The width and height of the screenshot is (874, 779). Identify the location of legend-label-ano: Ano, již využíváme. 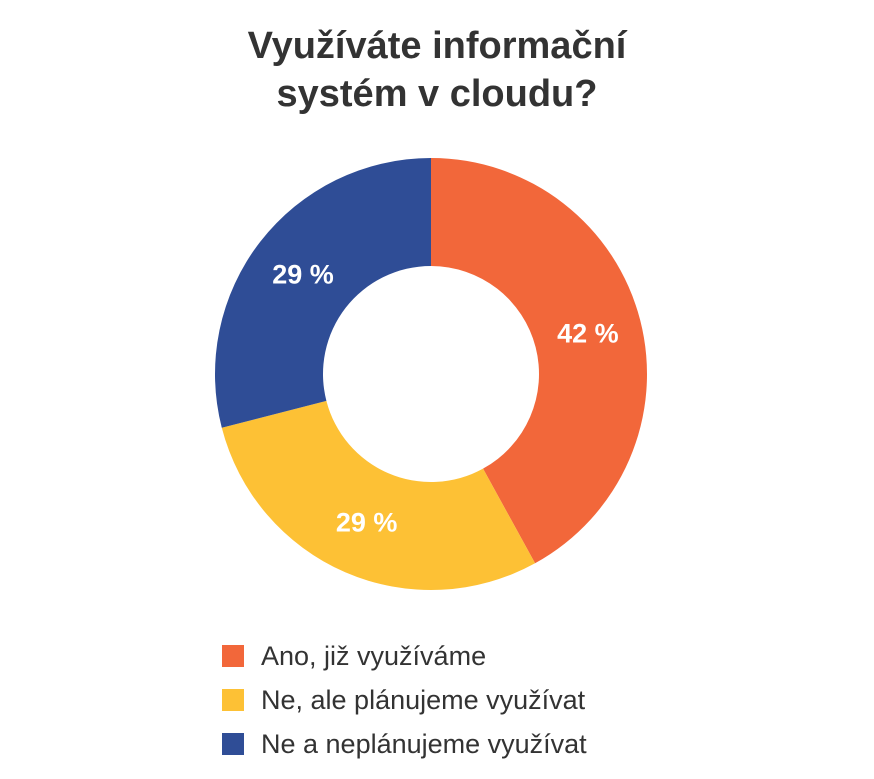
(374, 655).